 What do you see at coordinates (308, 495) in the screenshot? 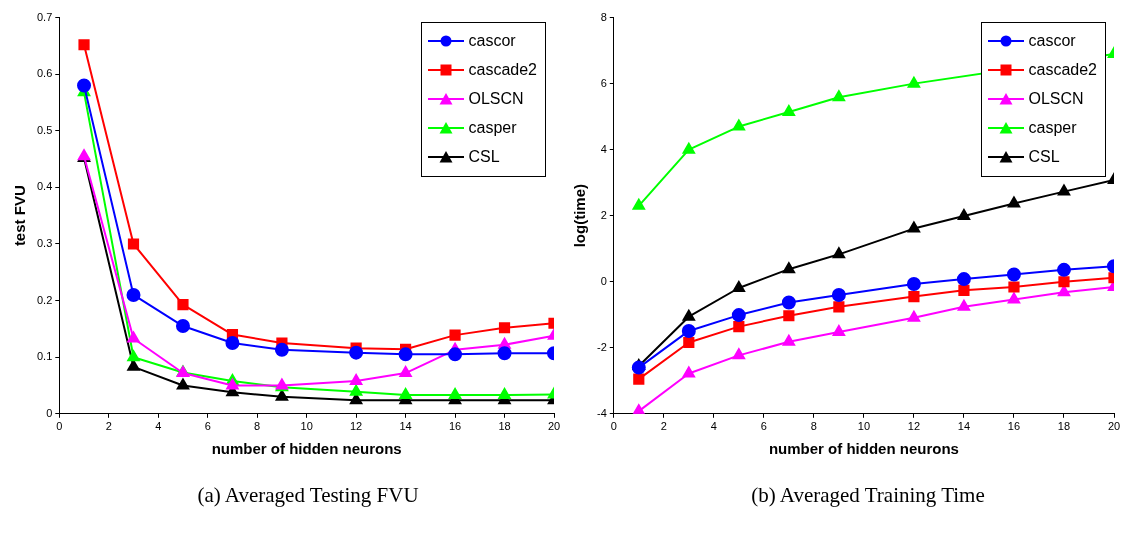
I see `text: (a) Averaged Testing FVU` at bounding box center [308, 495].